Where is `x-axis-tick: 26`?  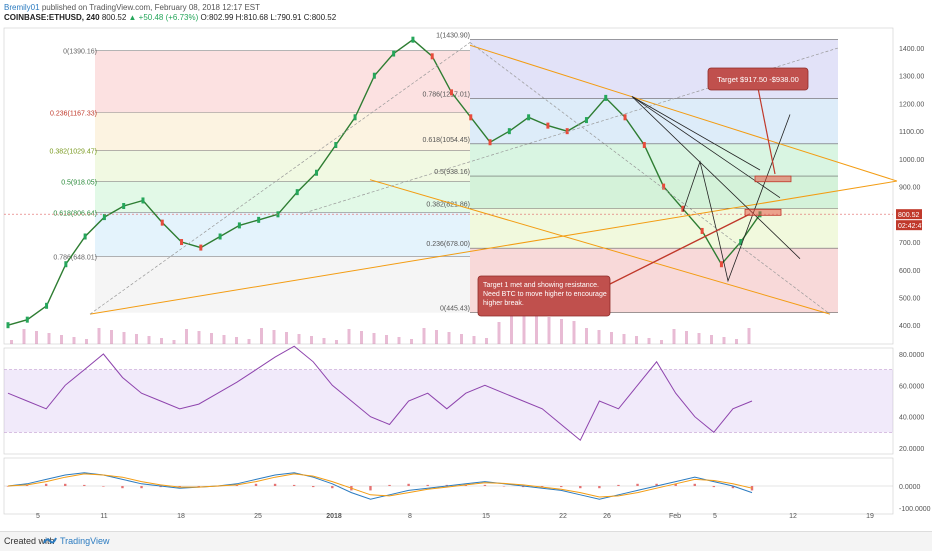
x-axis-tick: 26 is located at coordinates (607, 516).